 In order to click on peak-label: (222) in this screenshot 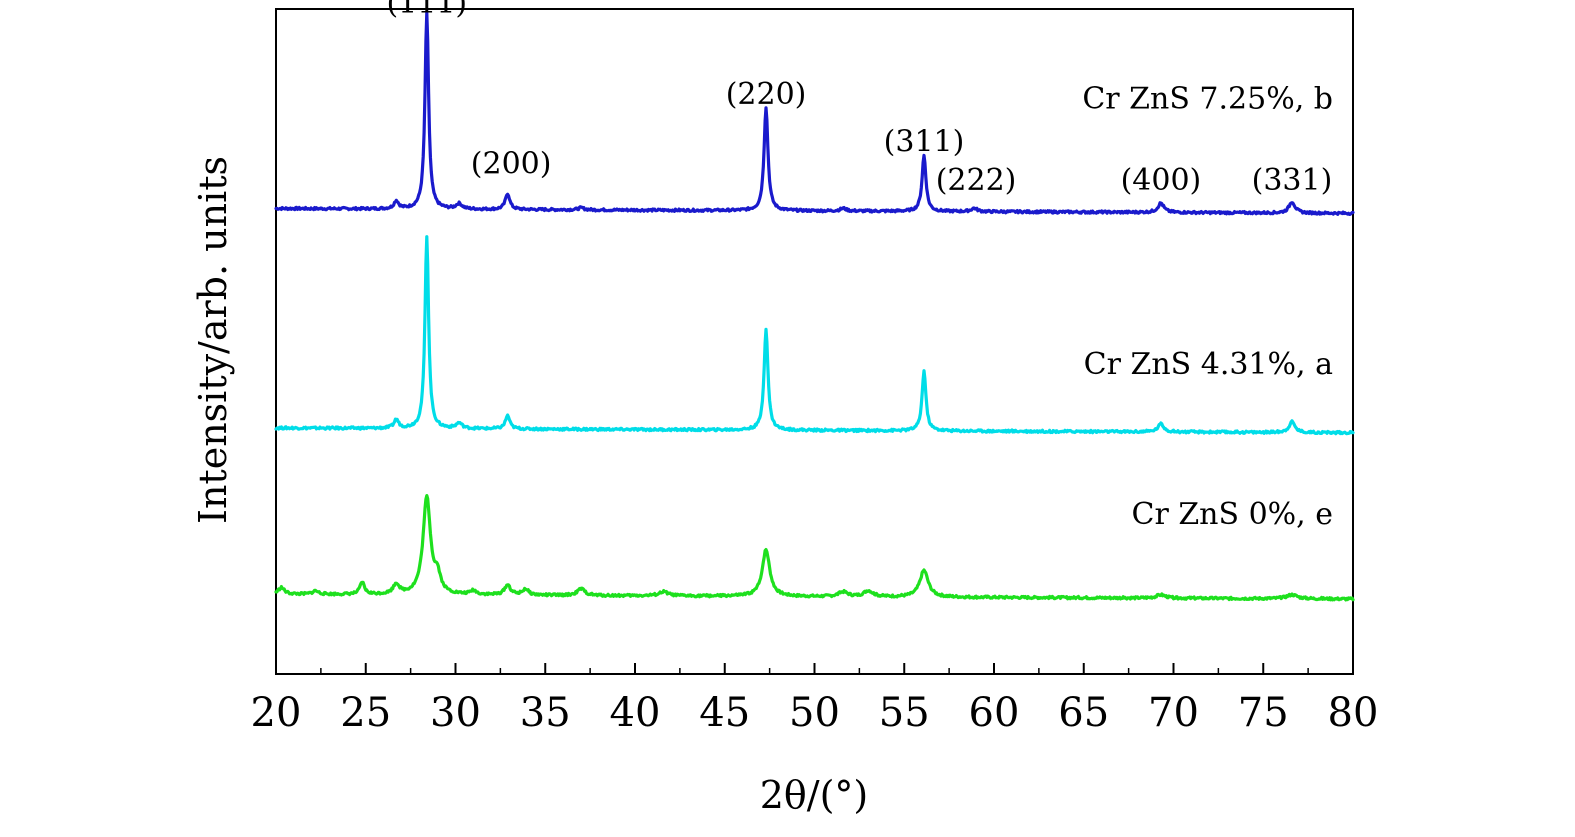, I will do `click(976, 180)`.